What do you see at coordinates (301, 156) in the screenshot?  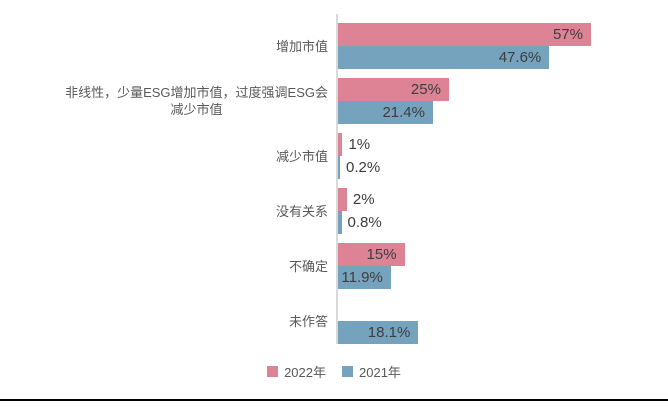 I see `category-label: 减少市值` at bounding box center [301, 156].